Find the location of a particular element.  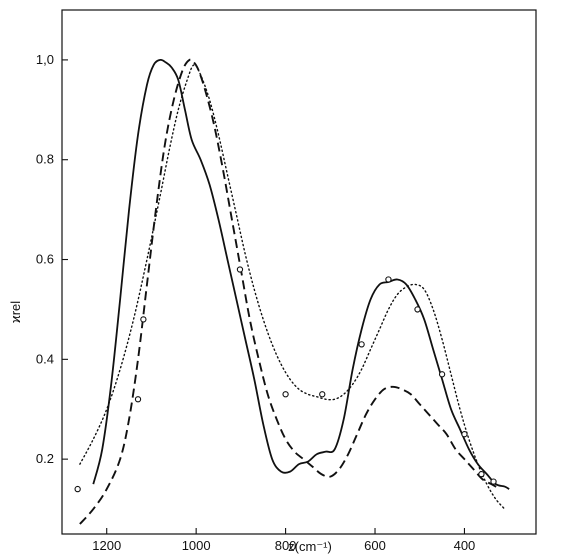

y-tick-label: 0.6 is located at coordinates (45, 259).